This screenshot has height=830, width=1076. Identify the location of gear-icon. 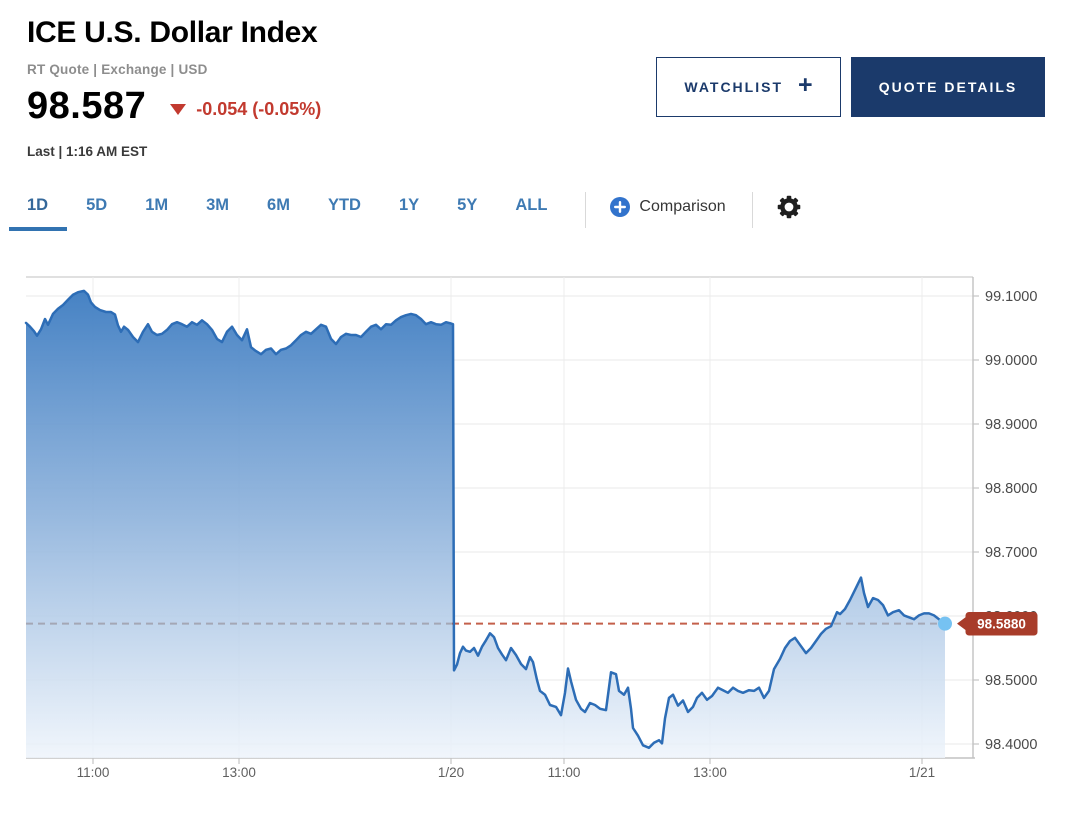
(788, 207).